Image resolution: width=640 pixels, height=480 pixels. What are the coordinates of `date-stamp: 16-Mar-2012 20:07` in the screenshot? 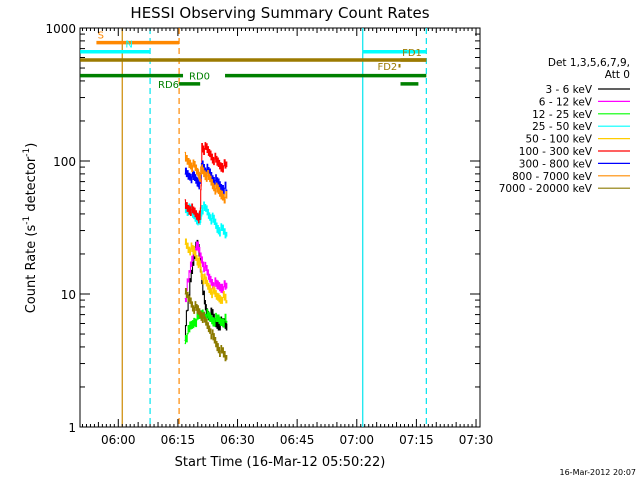 It's located at (598, 472).